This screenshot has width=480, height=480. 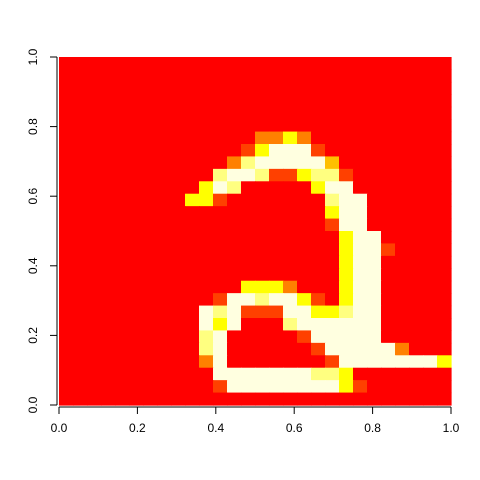 I want to click on x-axis: 0.0 0.2 0.4 0.6 0.8 1.0, so click(x=255, y=420).